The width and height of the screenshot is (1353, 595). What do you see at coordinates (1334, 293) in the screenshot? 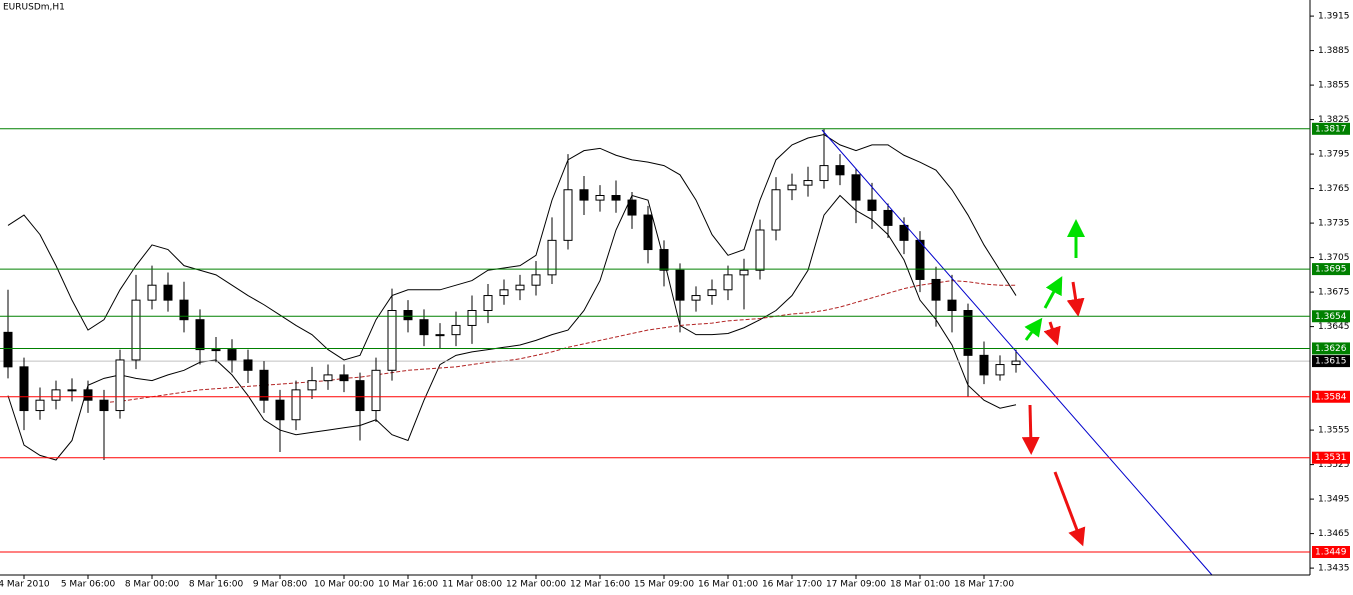
I see `y-tick-label: 1.3675` at bounding box center [1334, 293].